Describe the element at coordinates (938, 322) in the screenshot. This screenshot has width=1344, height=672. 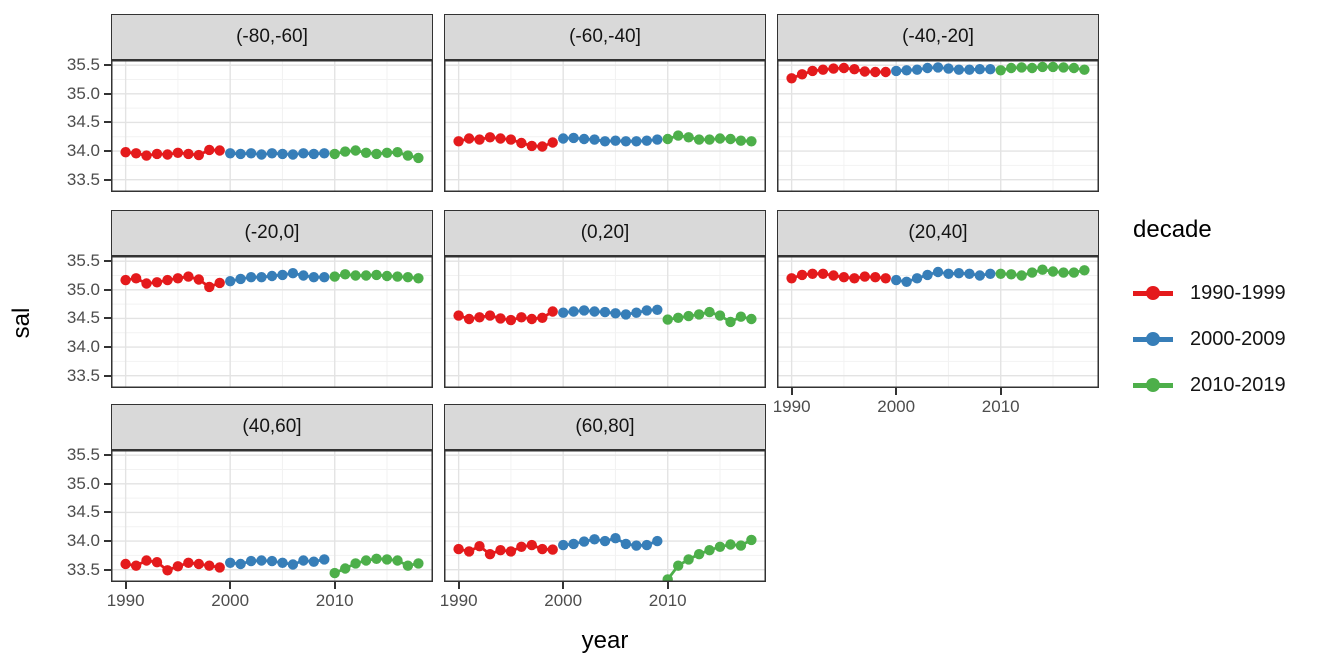
I see `facet-panel` at that location.